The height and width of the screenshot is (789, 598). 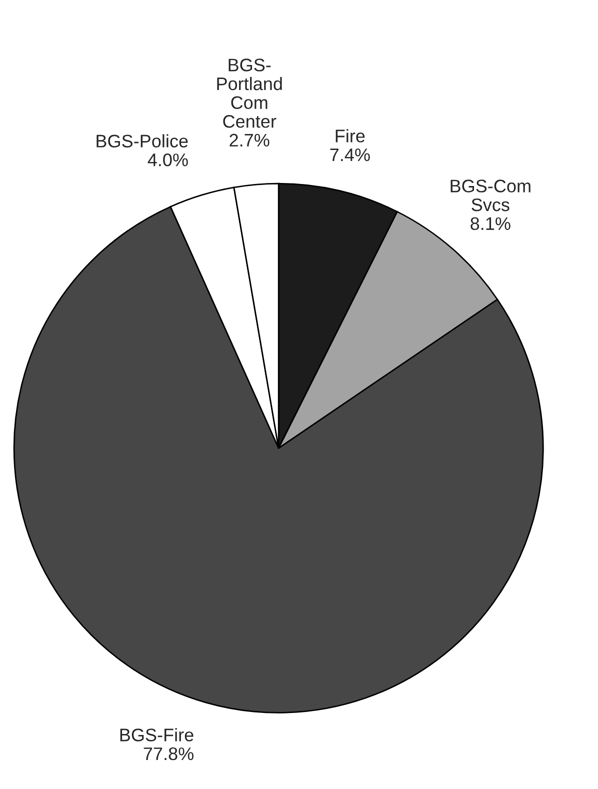 What do you see at coordinates (350, 155) in the screenshot?
I see `data-label: 7.4%` at bounding box center [350, 155].